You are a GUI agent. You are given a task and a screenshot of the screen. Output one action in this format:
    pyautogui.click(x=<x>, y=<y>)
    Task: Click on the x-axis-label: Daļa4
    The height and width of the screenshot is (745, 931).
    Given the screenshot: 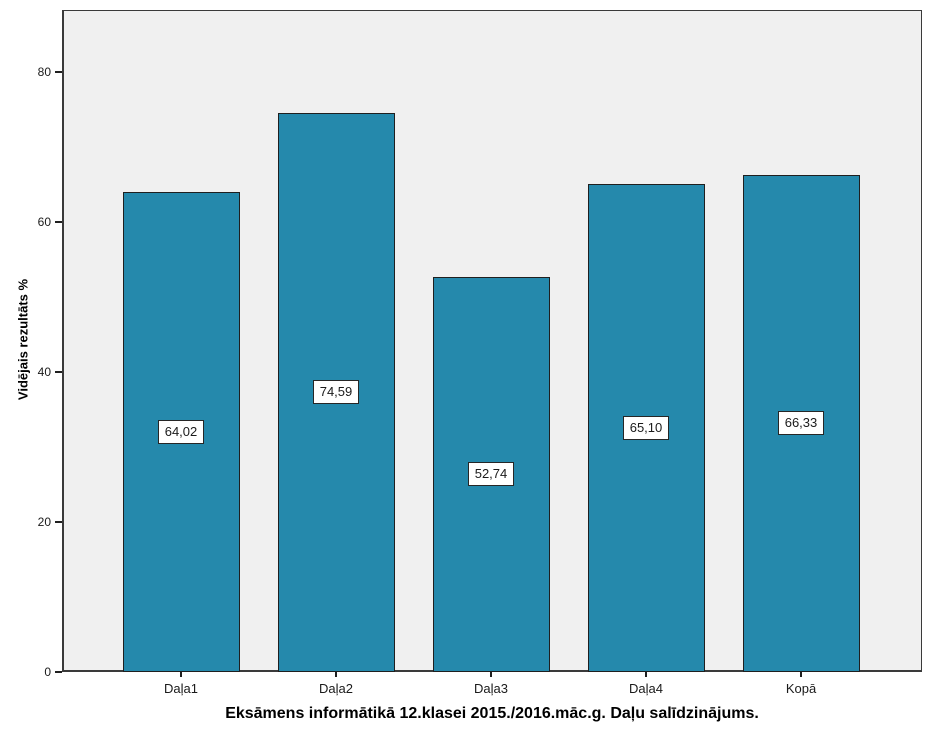 What is the action you would take?
    pyautogui.click(x=646, y=688)
    